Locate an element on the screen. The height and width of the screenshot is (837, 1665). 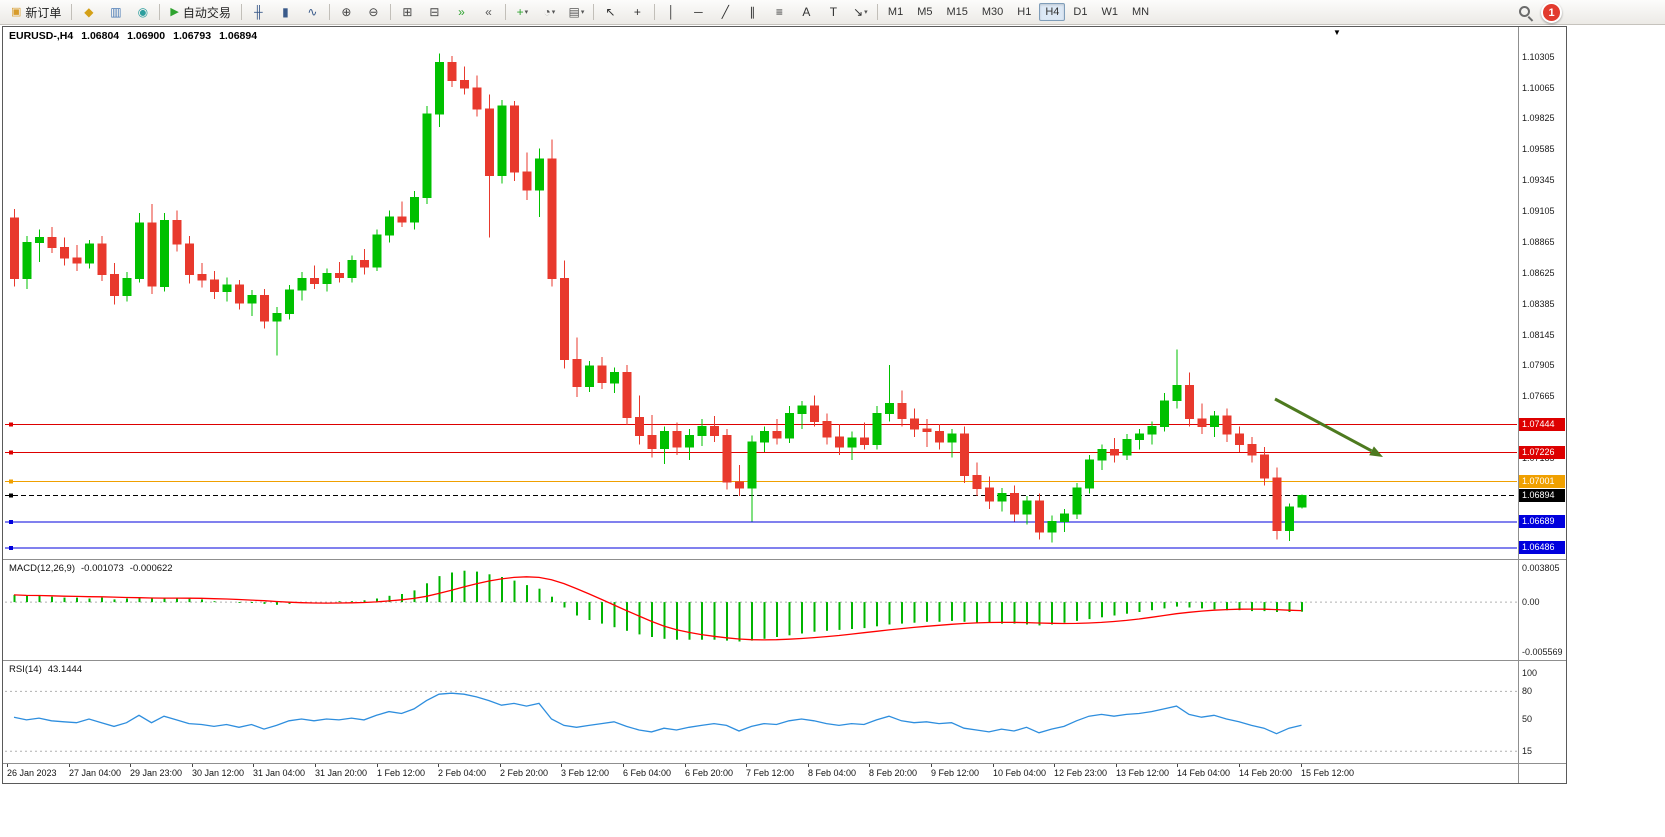
cursor-icon: ↖ is located at coordinates (610, 12).